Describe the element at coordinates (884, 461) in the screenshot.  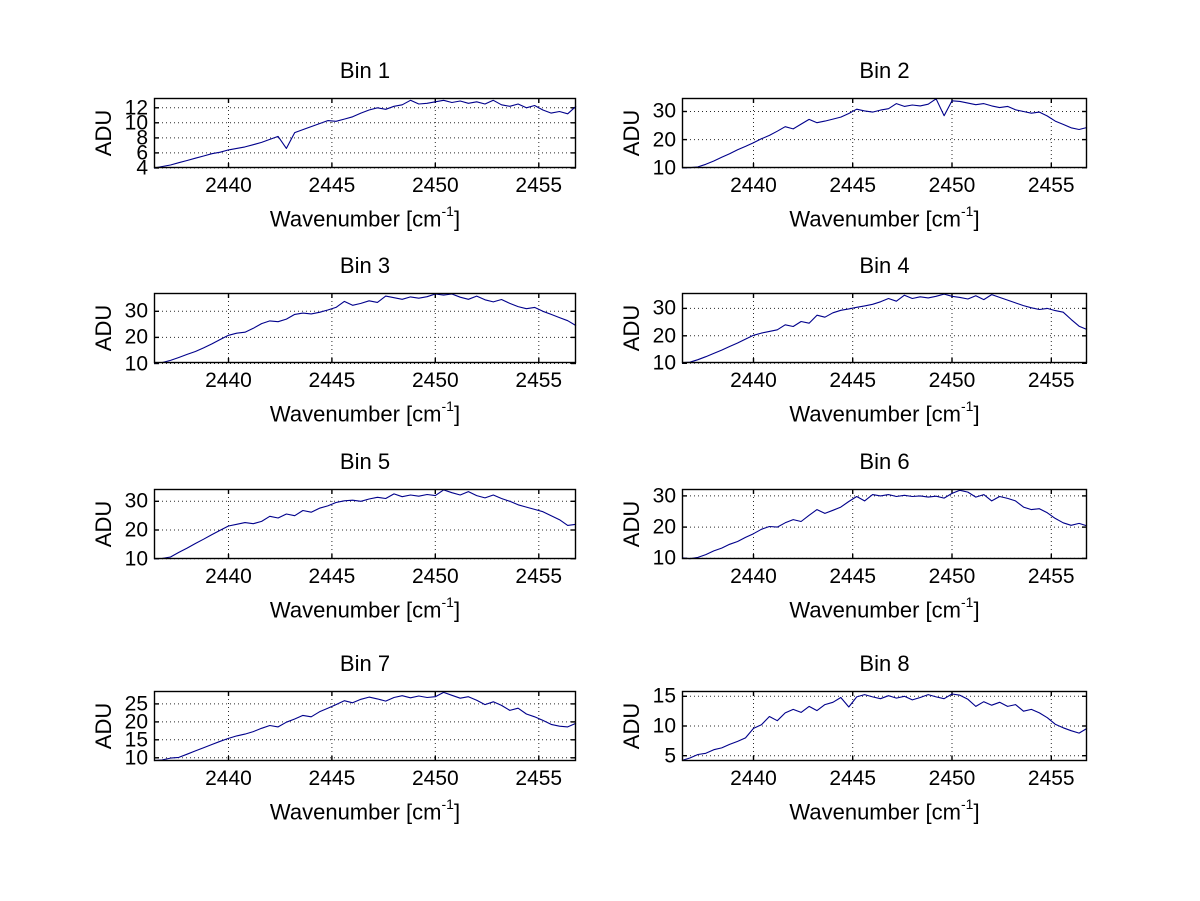
I see `plot-title: Bin 6` at that location.